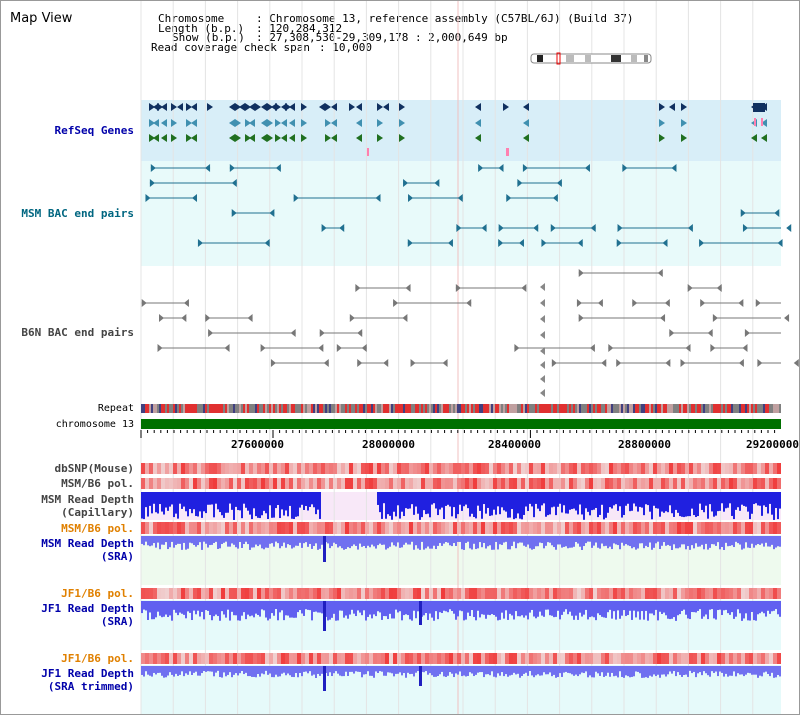  What do you see at coordinates (97, 528) in the screenshot?
I see `track-label-msm-b6-pol-2: MSM/B6 pol.` at bounding box center [97, 528].